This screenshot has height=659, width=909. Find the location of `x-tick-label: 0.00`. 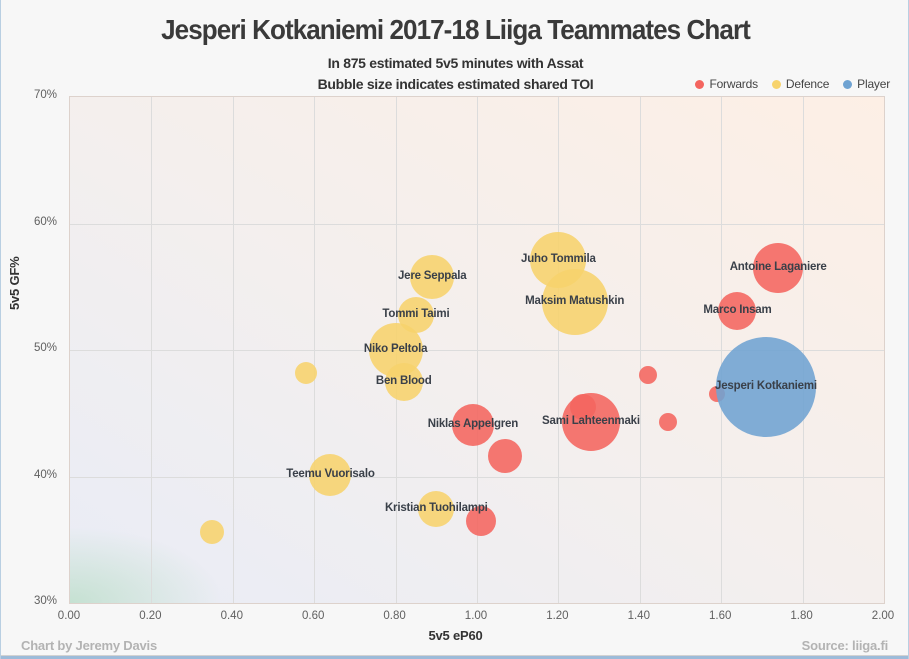

x-tick-label: 0.00 is located at coordinates (69, 616).